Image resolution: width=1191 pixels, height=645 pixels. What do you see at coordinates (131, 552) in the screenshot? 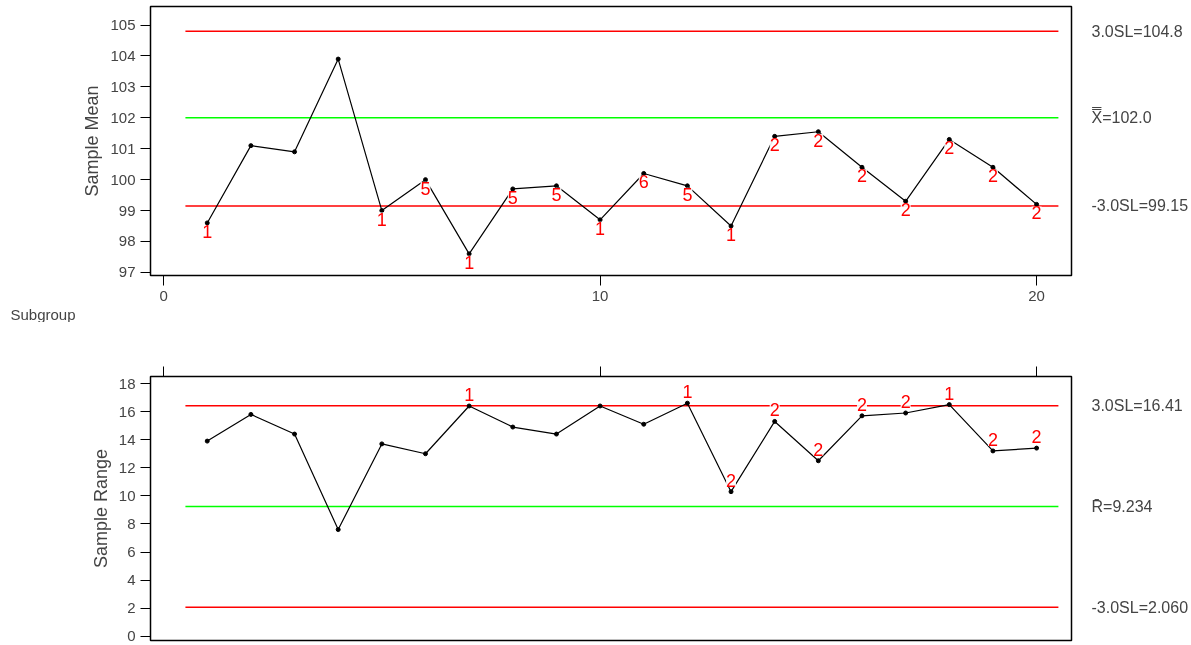
I see `y-tick-label: 6` at bounding box center [131, 552].